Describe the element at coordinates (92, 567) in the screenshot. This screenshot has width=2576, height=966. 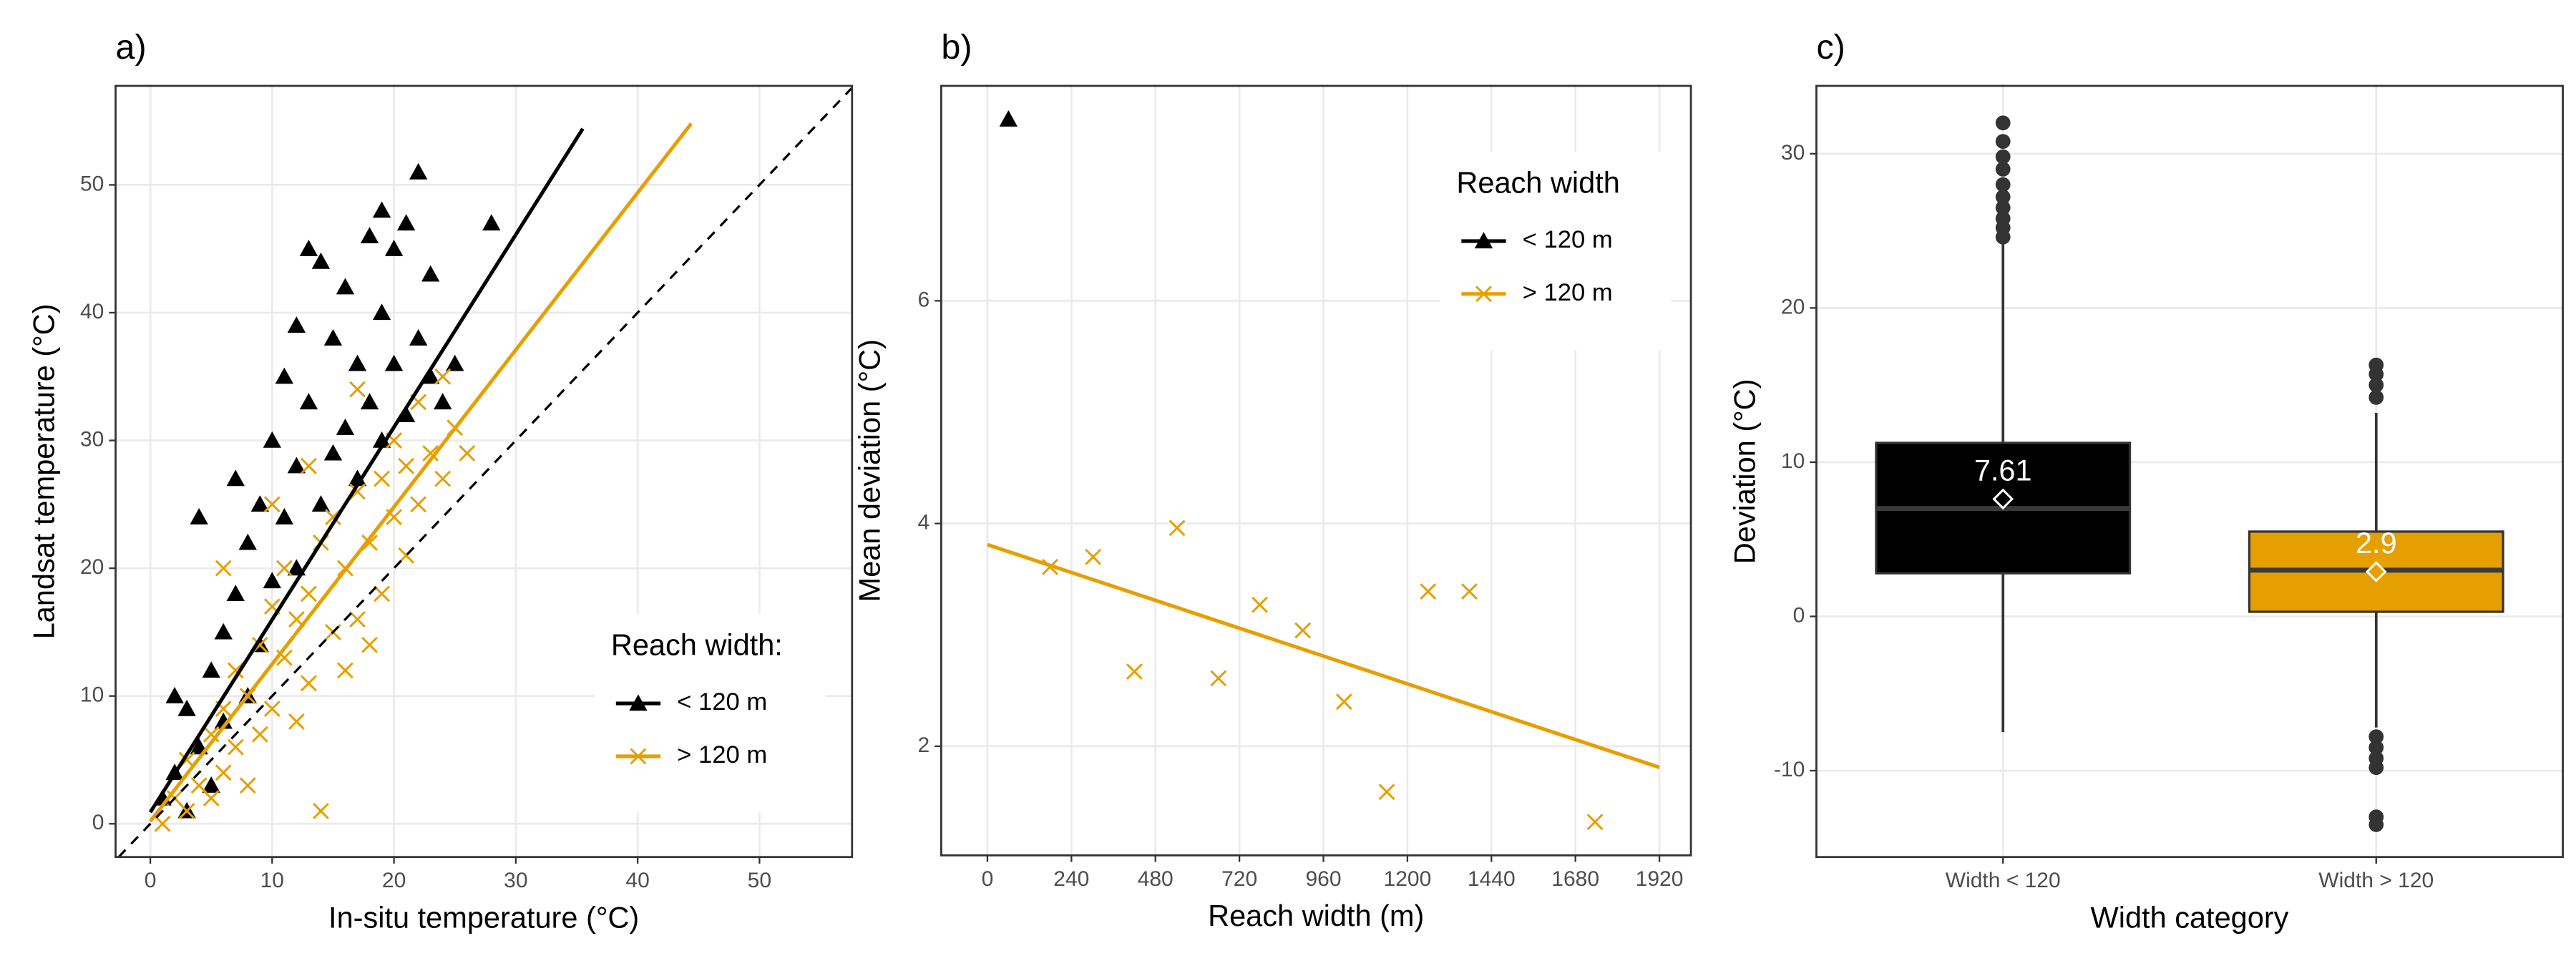
I see `y-tick-label: 20` at that location.